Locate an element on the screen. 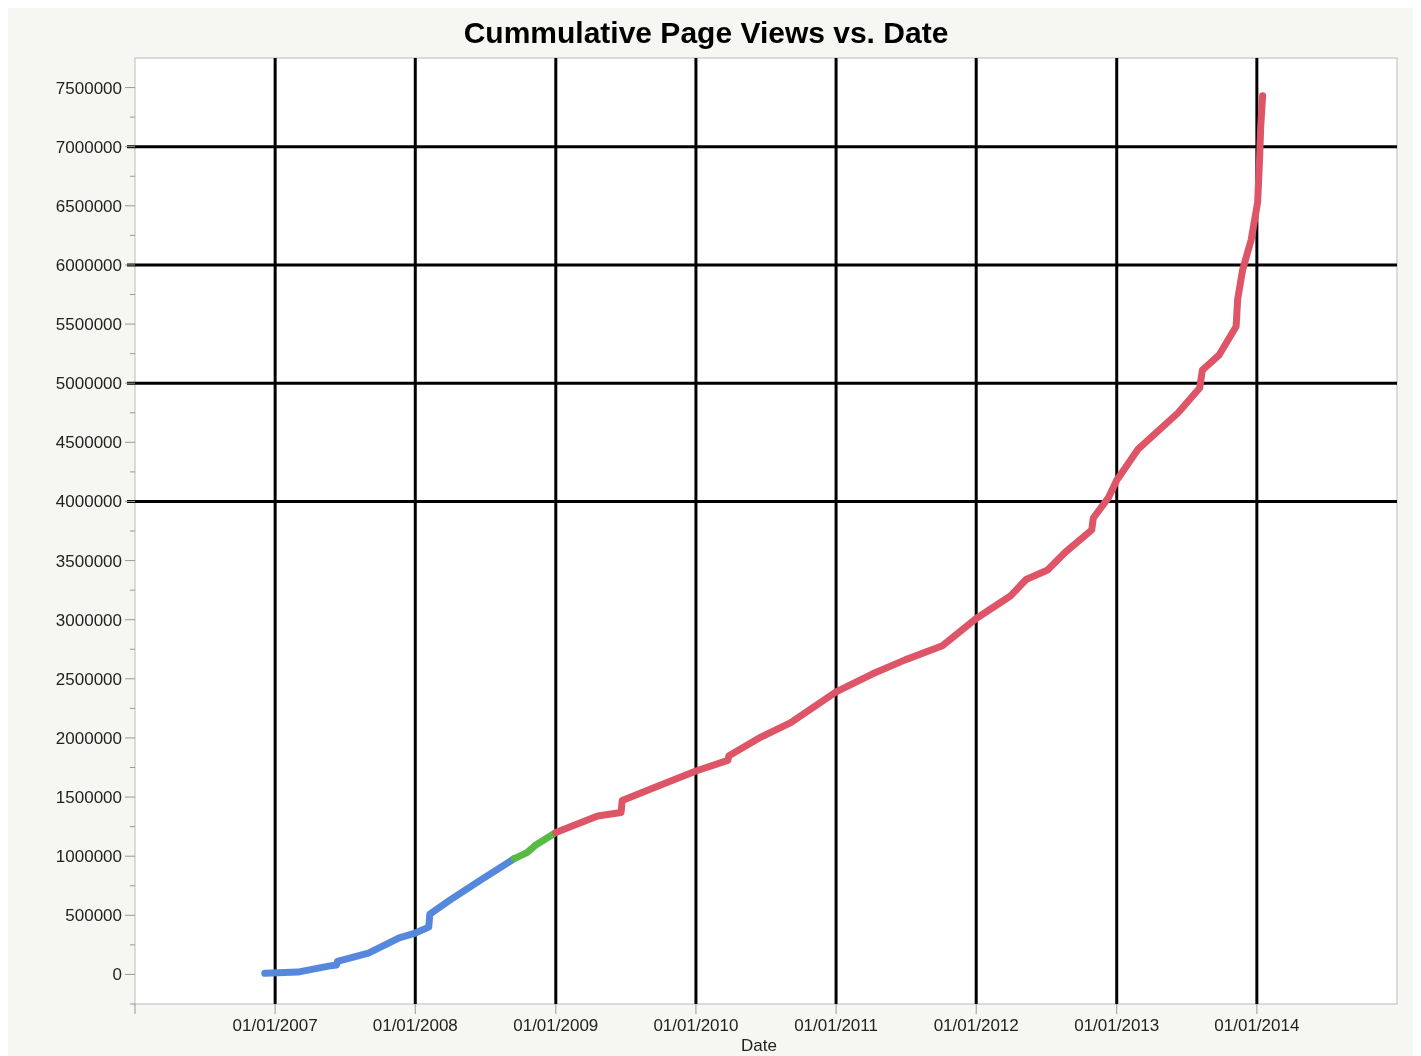 The height and width of the screenshot is (1056, 1421). y-tick-label: 500000 is located at coordinates (93, 916).